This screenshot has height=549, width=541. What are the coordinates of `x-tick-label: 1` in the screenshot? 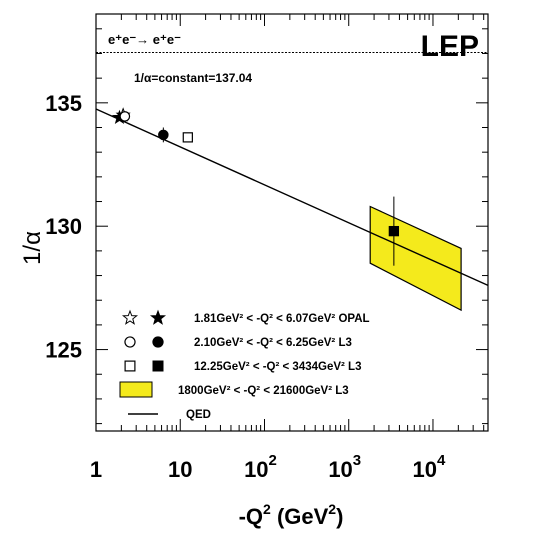 It's located at (96, 469).